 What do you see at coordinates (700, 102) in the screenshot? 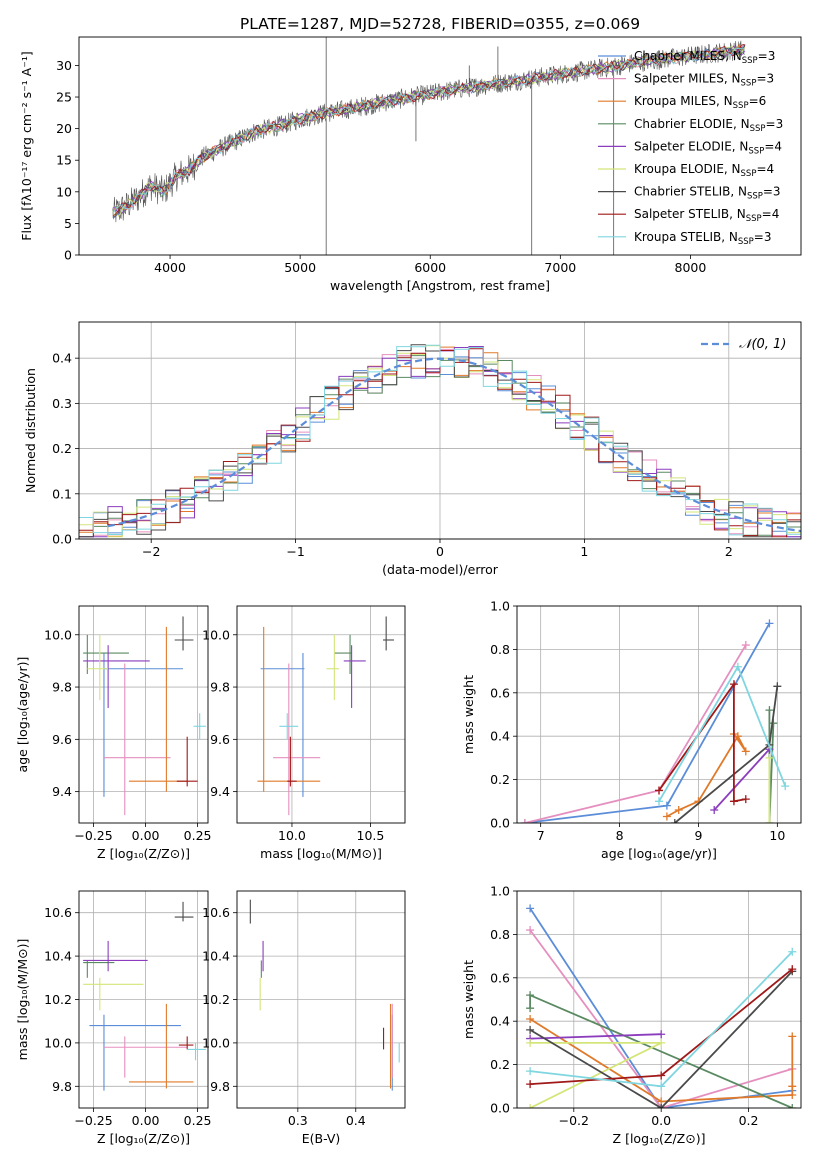
I see `legend-label: Kroupa MILES, NSSP=6` at bounding box center [700, 102].